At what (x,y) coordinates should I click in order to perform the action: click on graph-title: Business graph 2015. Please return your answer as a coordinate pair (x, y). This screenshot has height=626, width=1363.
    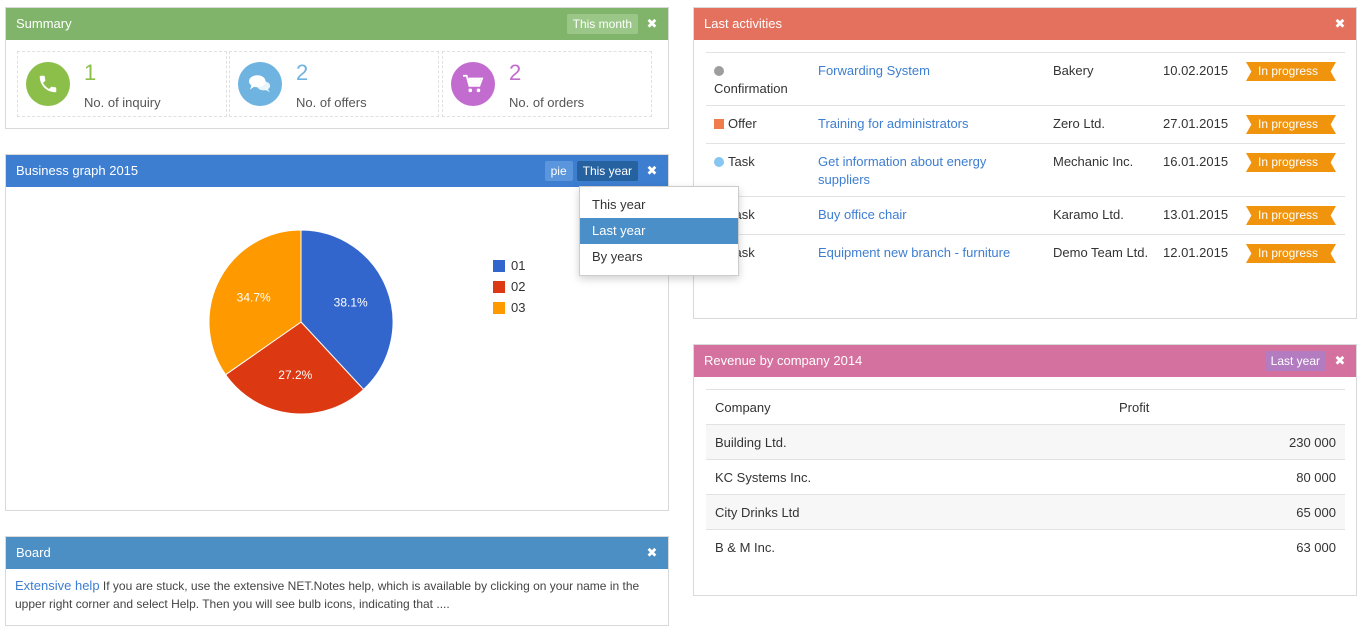
    Looking at the image, I should click on (77, 170).